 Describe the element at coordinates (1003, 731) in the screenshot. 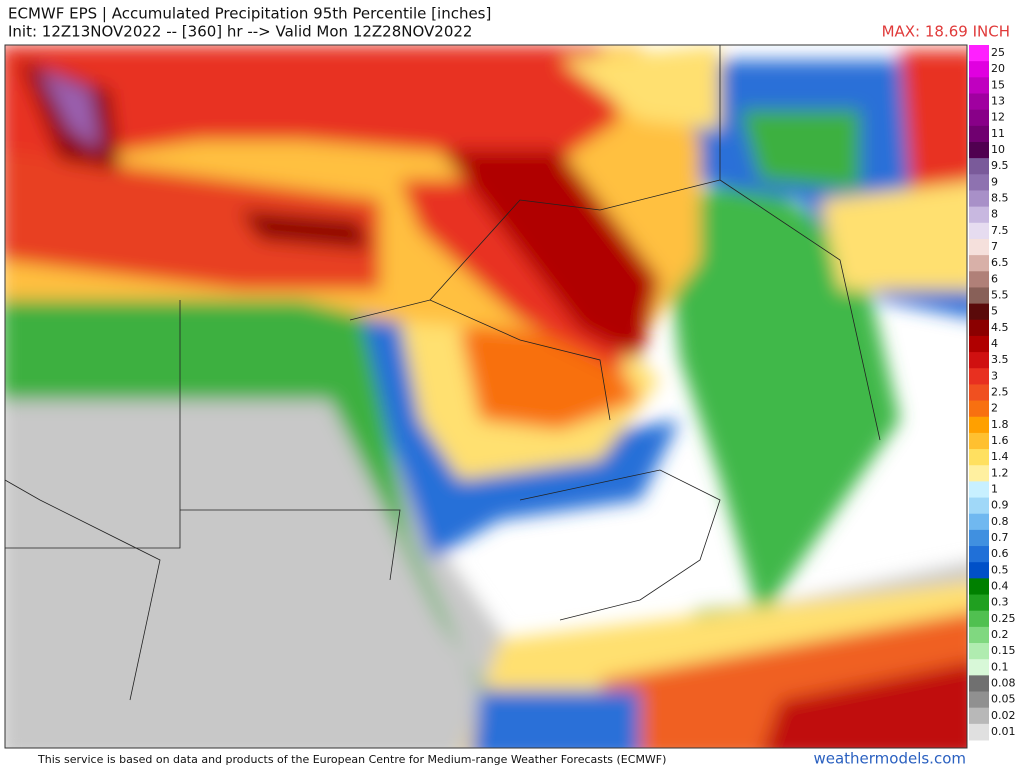

I see `colorbar-label: 0.01` at that location.